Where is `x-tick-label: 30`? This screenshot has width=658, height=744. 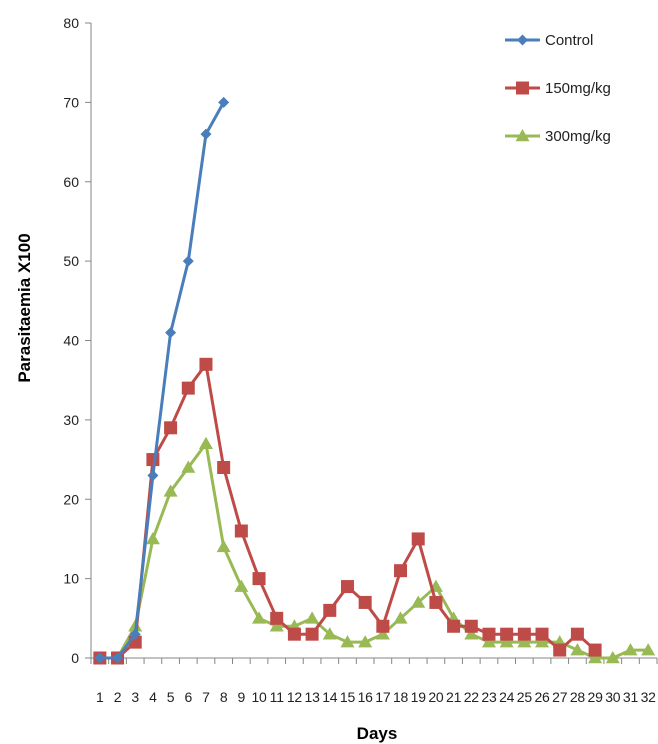
x-tick-label: 30 is located at coordinates (613, 697).